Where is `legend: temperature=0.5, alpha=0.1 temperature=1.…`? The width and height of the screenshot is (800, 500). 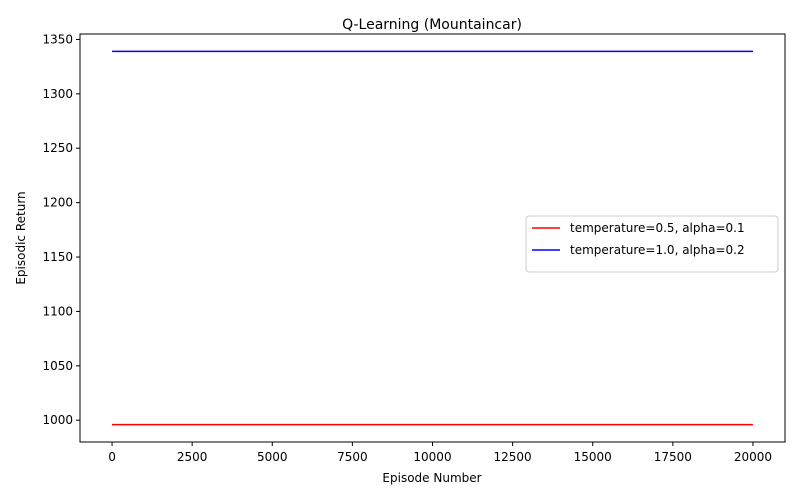 legend: temperature=0.5, alpha=0.1 temperature=1.… is located at coordinates (652, 244).